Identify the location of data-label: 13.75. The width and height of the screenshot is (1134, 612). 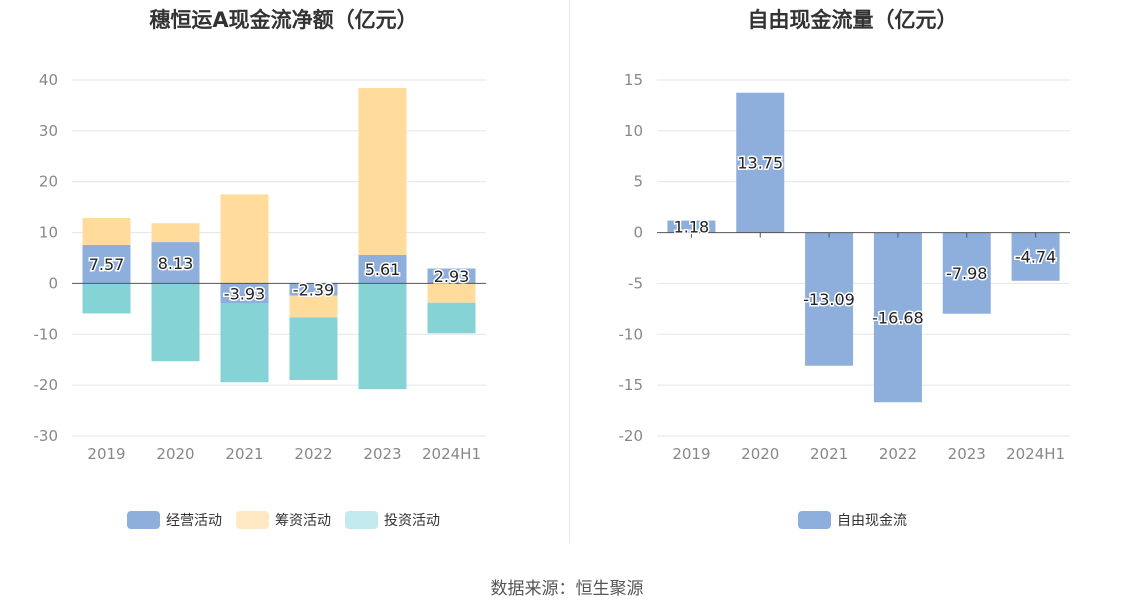
(760, 163).